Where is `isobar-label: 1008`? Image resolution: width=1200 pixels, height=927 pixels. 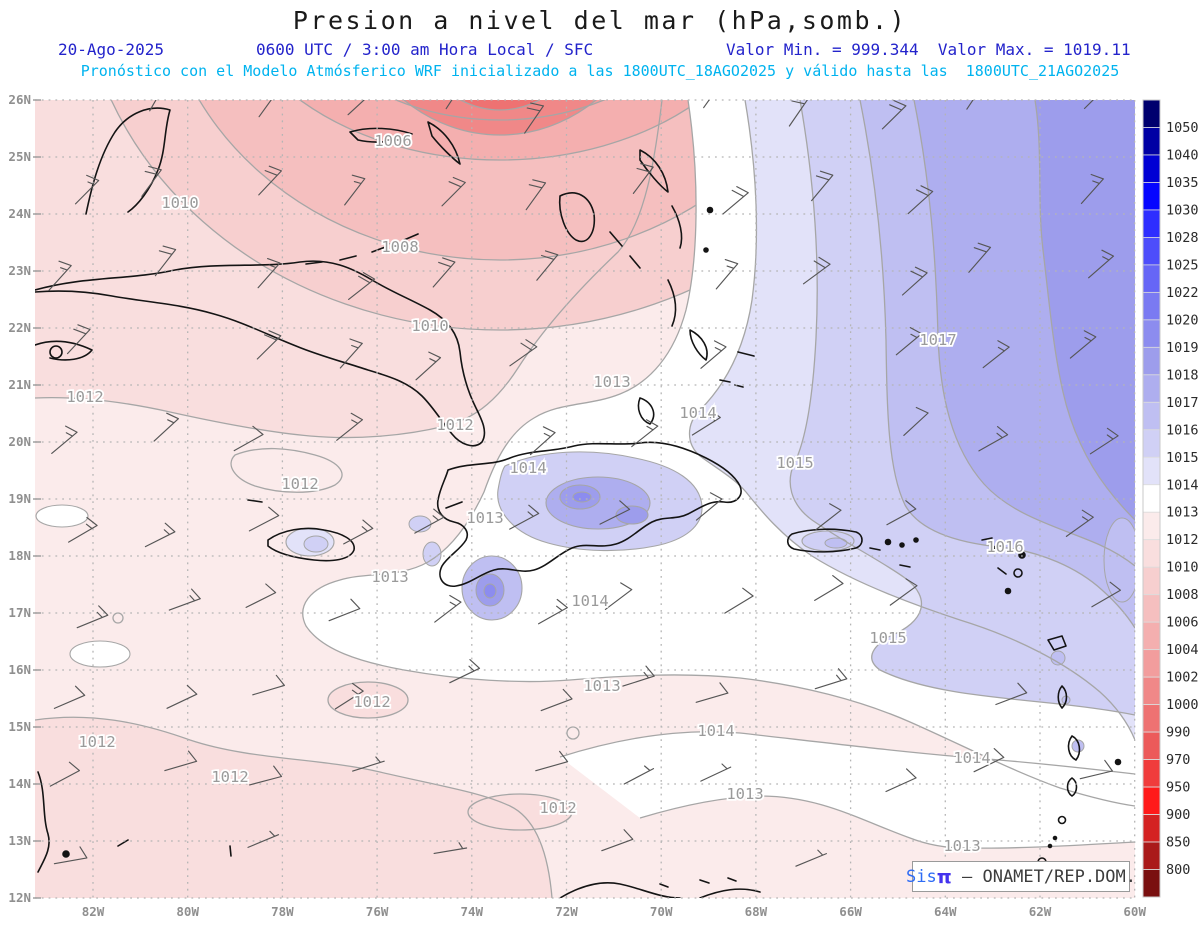
isobar-label: 1008 is located at coordinates (399, 247).